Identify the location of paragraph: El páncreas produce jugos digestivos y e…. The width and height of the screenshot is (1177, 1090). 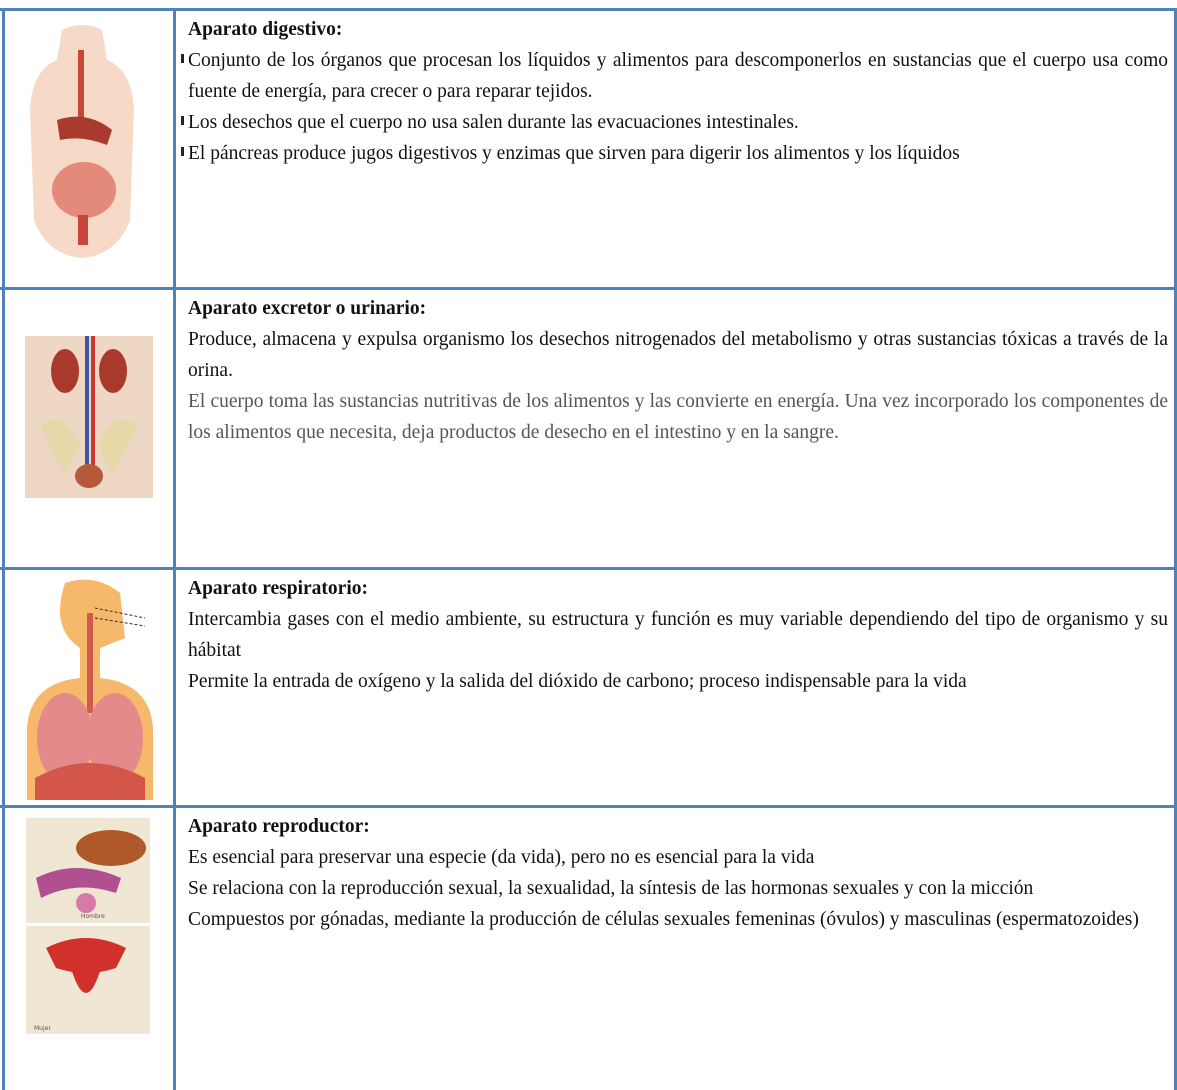
(674, 153).